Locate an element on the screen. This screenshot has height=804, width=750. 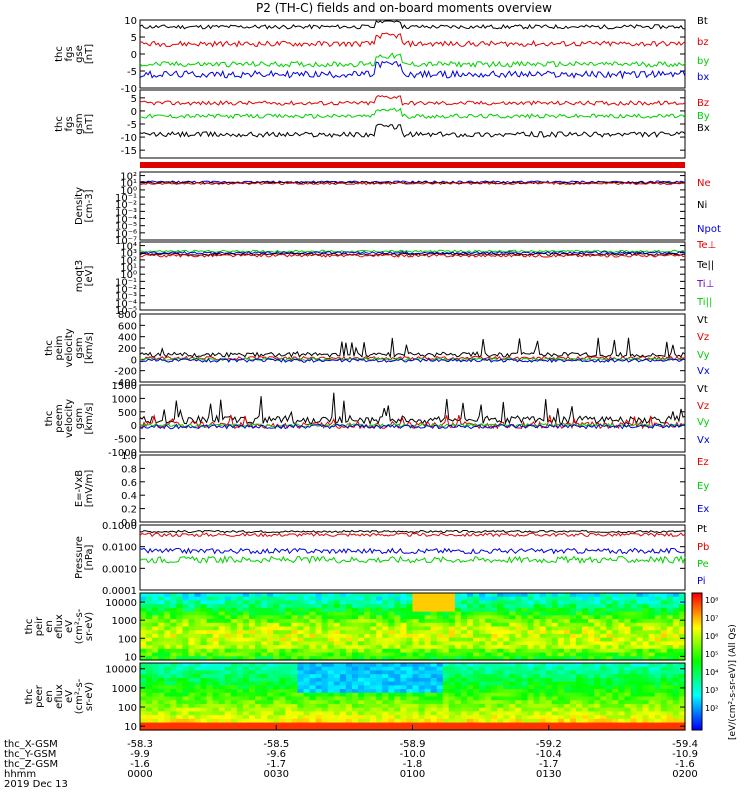
y-tick-label: 10⁻⁶ is located at coordinates (126, 234).